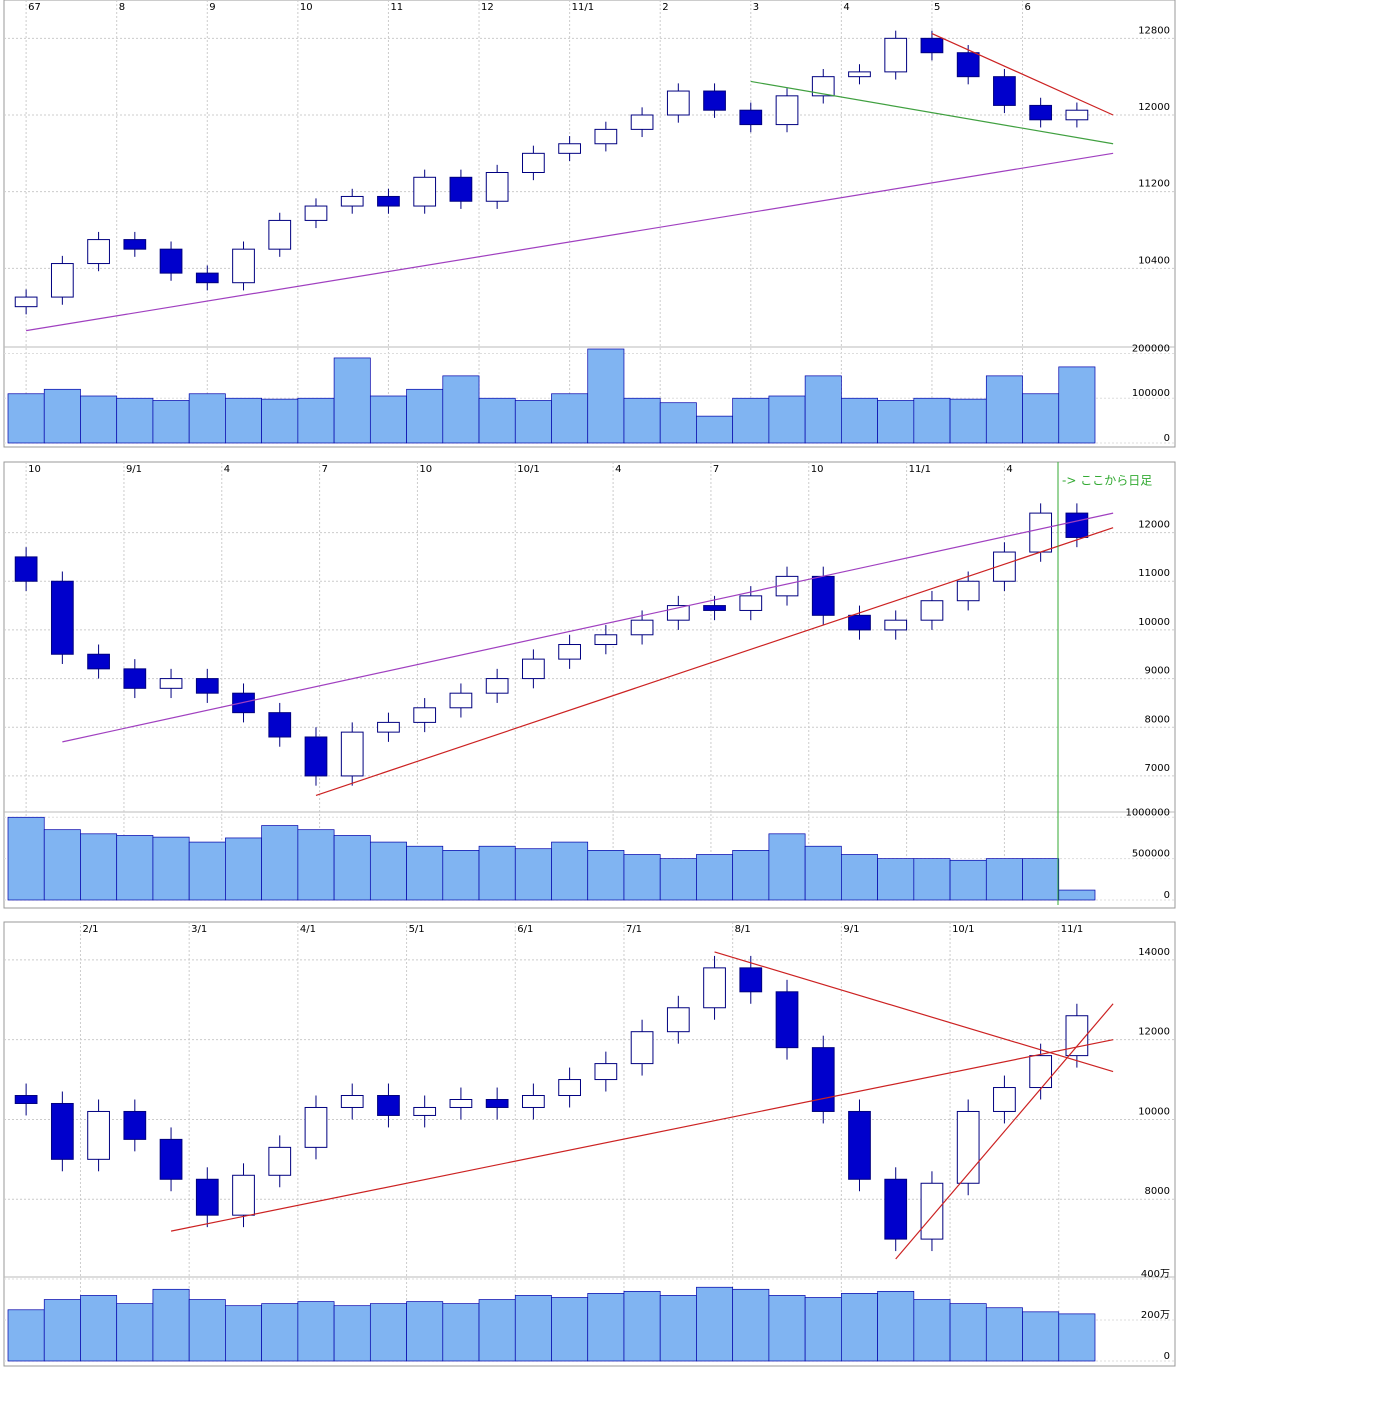  I want to click on x-tick-label: 7, so click(325, 469).